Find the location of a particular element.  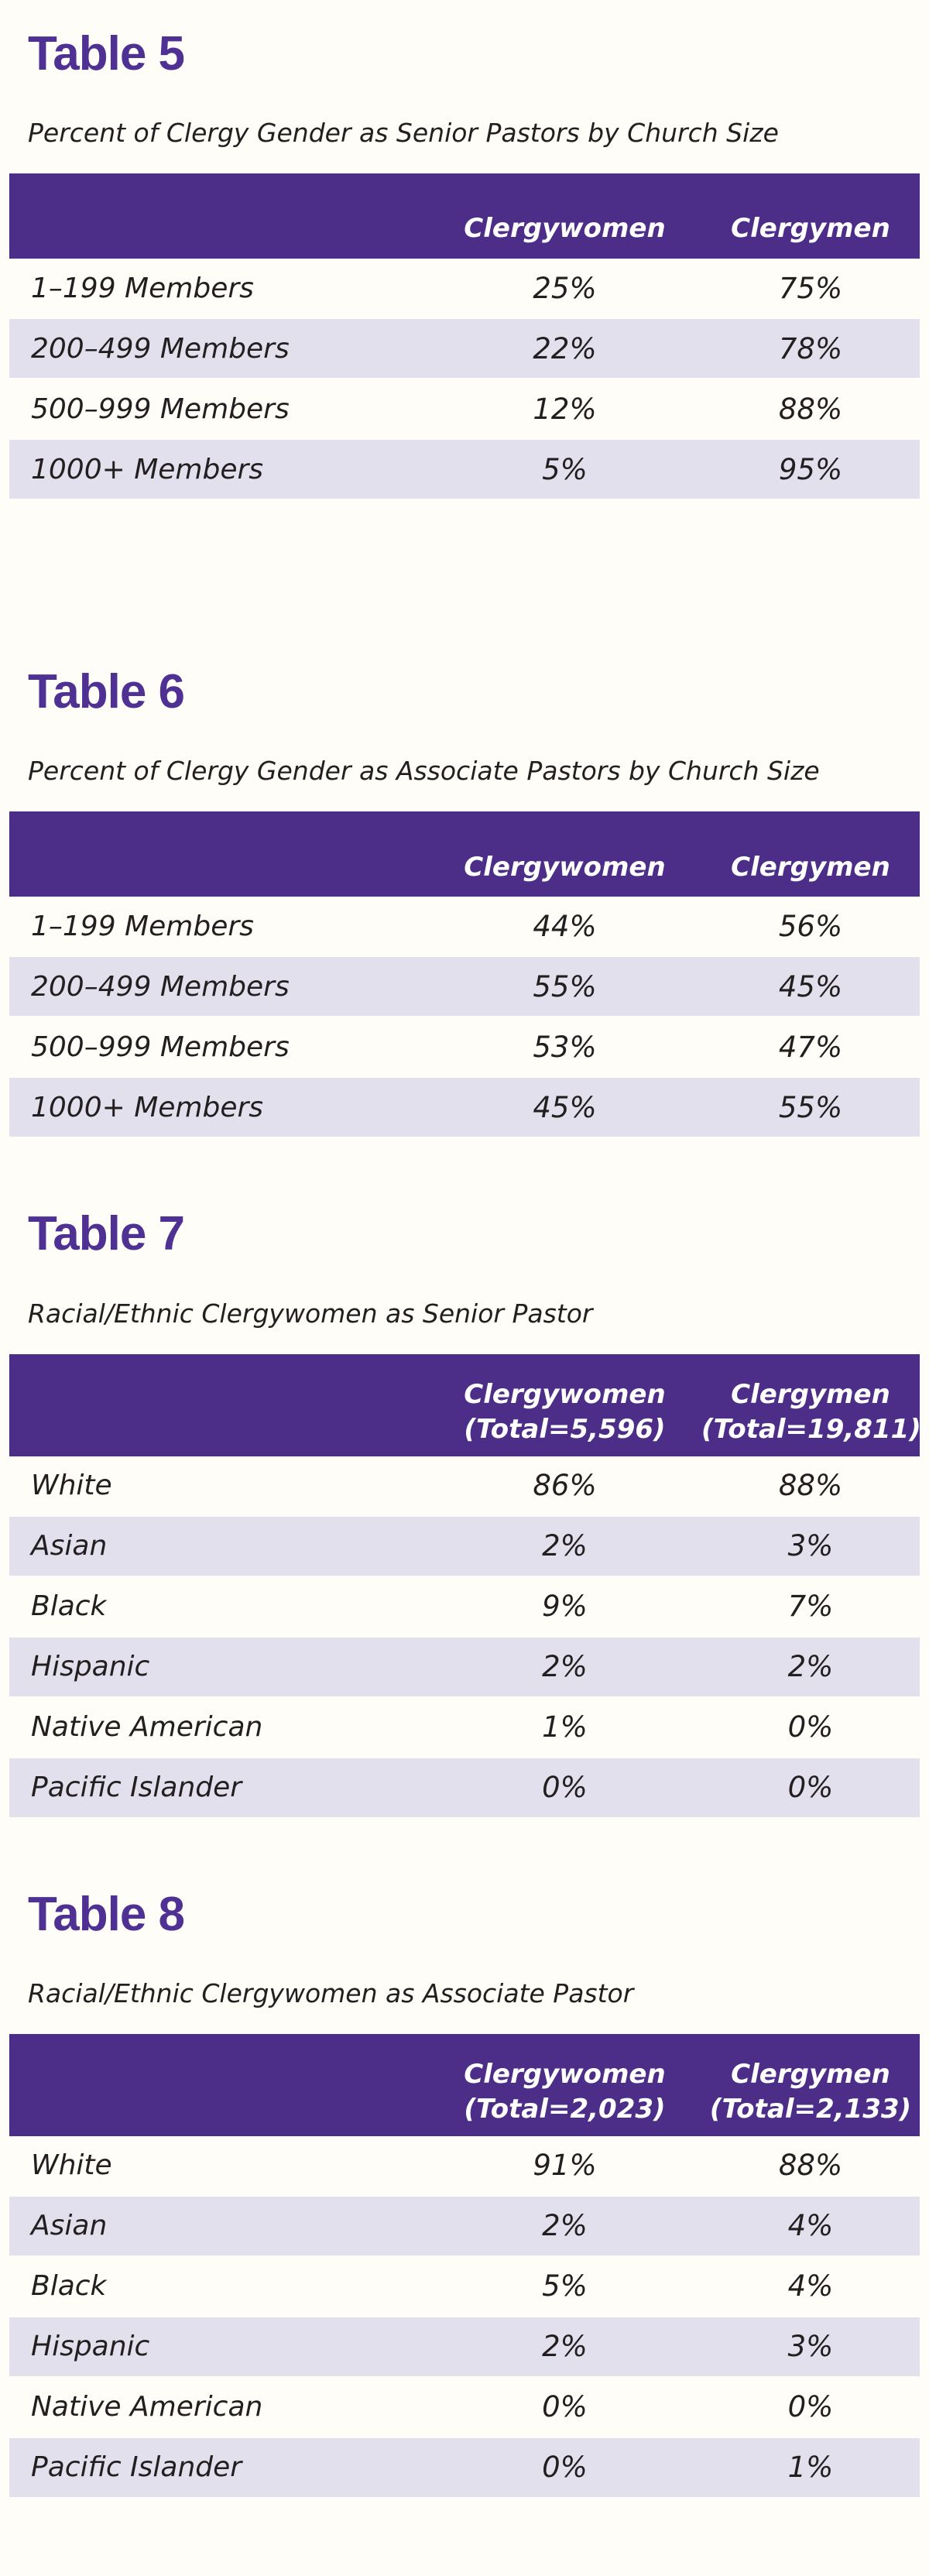

table-8-title: Table 8 is located at coordinates (106, 1914).